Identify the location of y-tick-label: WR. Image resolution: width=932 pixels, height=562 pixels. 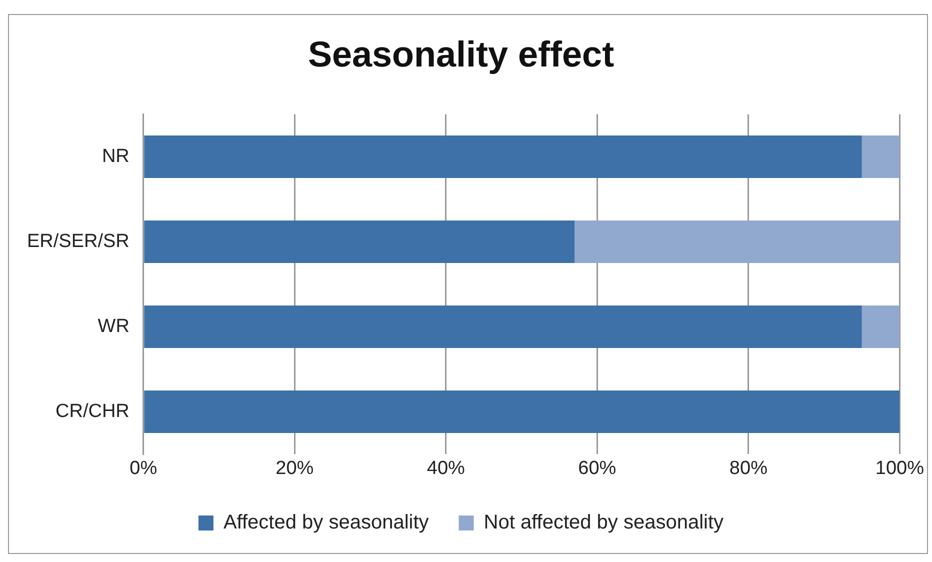
(114, 326).